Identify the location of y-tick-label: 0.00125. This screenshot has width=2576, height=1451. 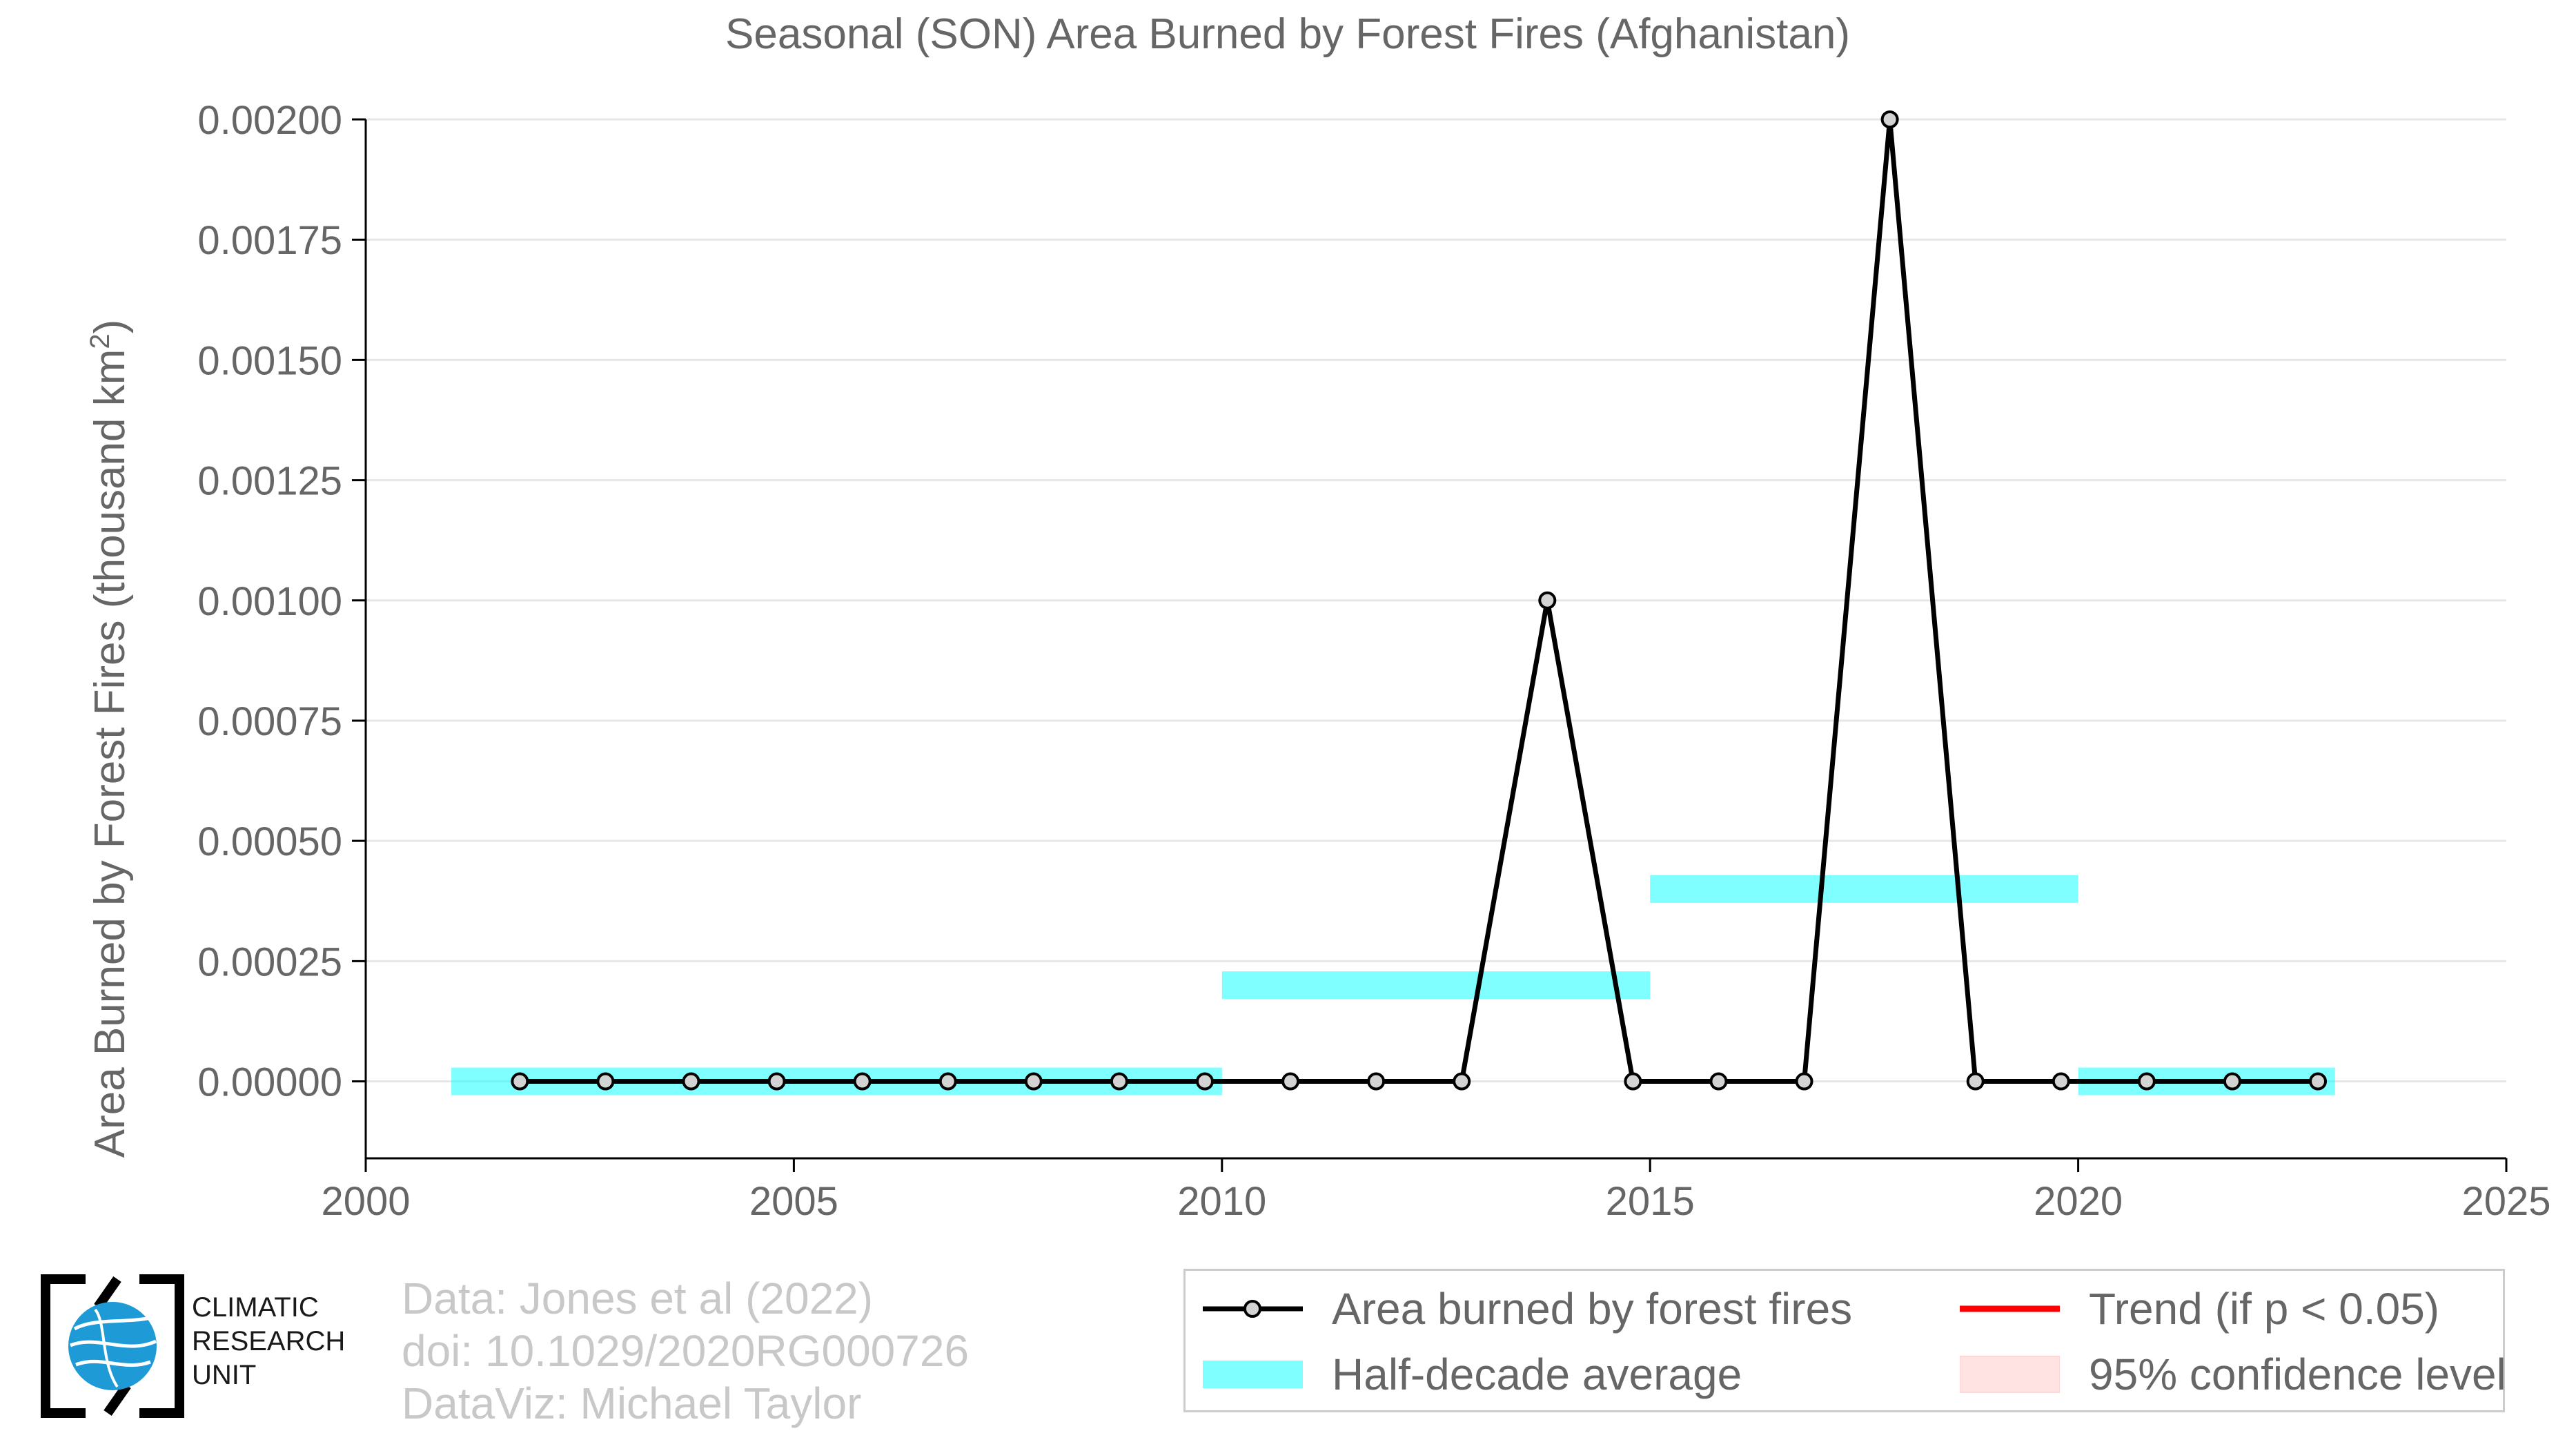
(269, 482).